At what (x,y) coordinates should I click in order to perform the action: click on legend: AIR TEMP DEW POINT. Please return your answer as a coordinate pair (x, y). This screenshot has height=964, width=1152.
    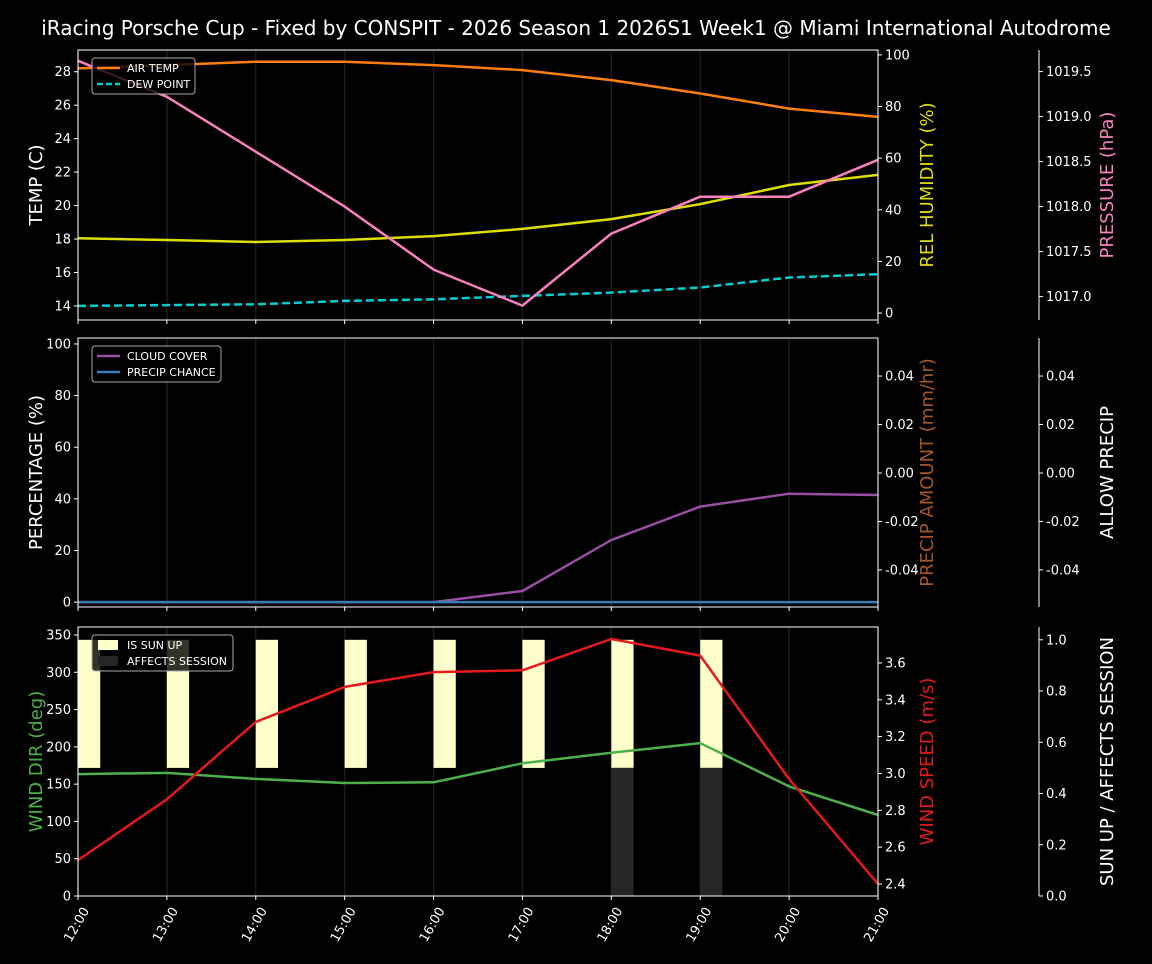
    Looking at the image, I should click on (143, 76).